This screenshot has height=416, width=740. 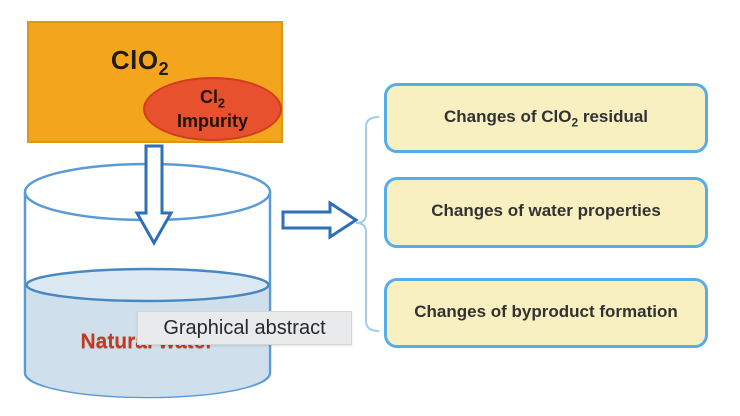 I want to click on outcome-box-label: Changes of ClO2 residual, so click(x=546, y=118).